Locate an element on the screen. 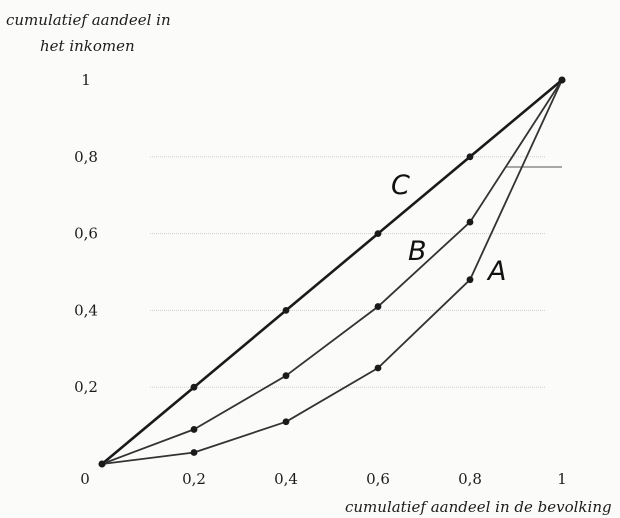 The width and height of the screenshot is (620, 518). y-tick-label-1: 0,4 is located at coordinates (86, 310).